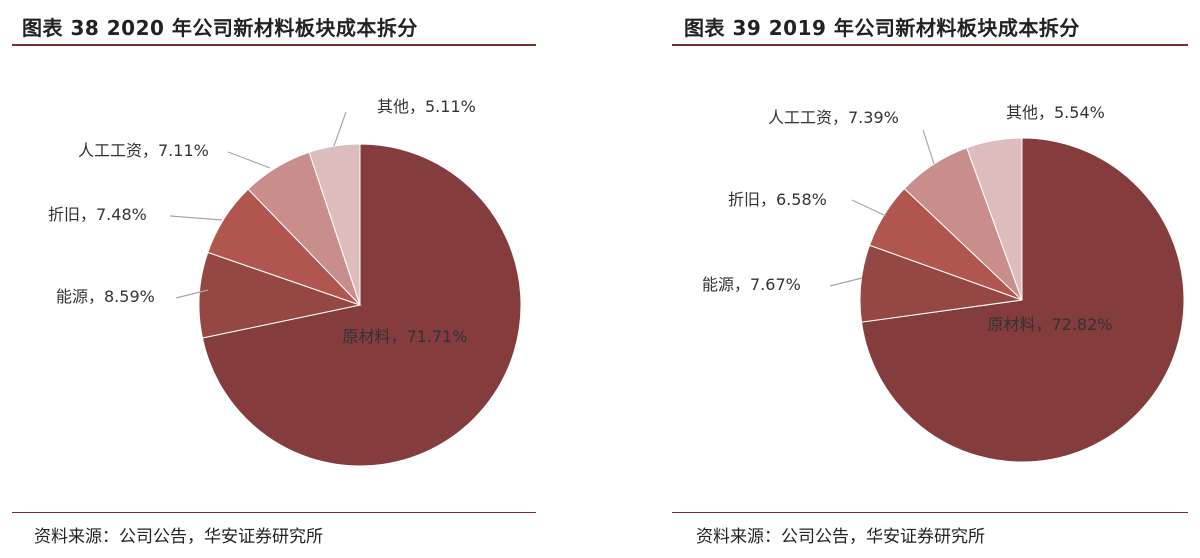  Describe the element at coordinates (777, 199) in the screenshot. I see `slice-label: 折旧，6.58%` at that location.